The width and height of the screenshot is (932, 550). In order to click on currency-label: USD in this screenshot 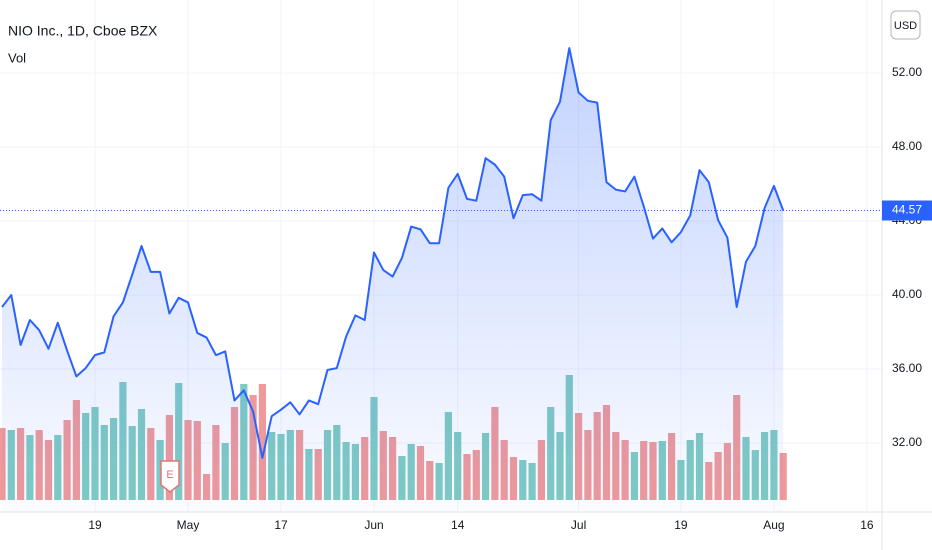, I will do `click(905, 26)`.